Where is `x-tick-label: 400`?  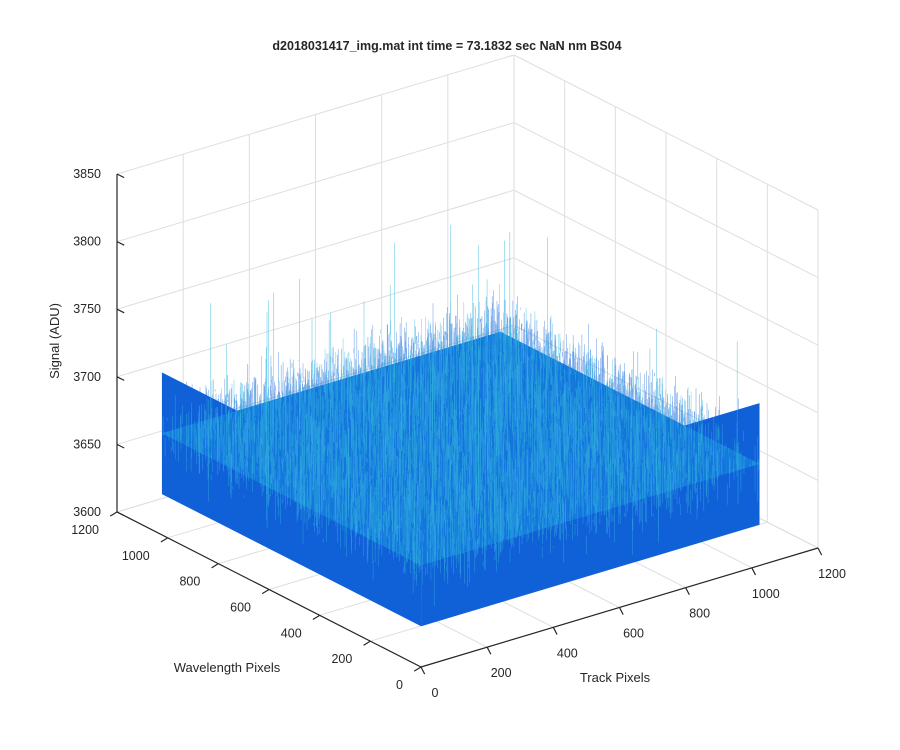 x-tick-label: 400 is located at coordinates (567, 653).